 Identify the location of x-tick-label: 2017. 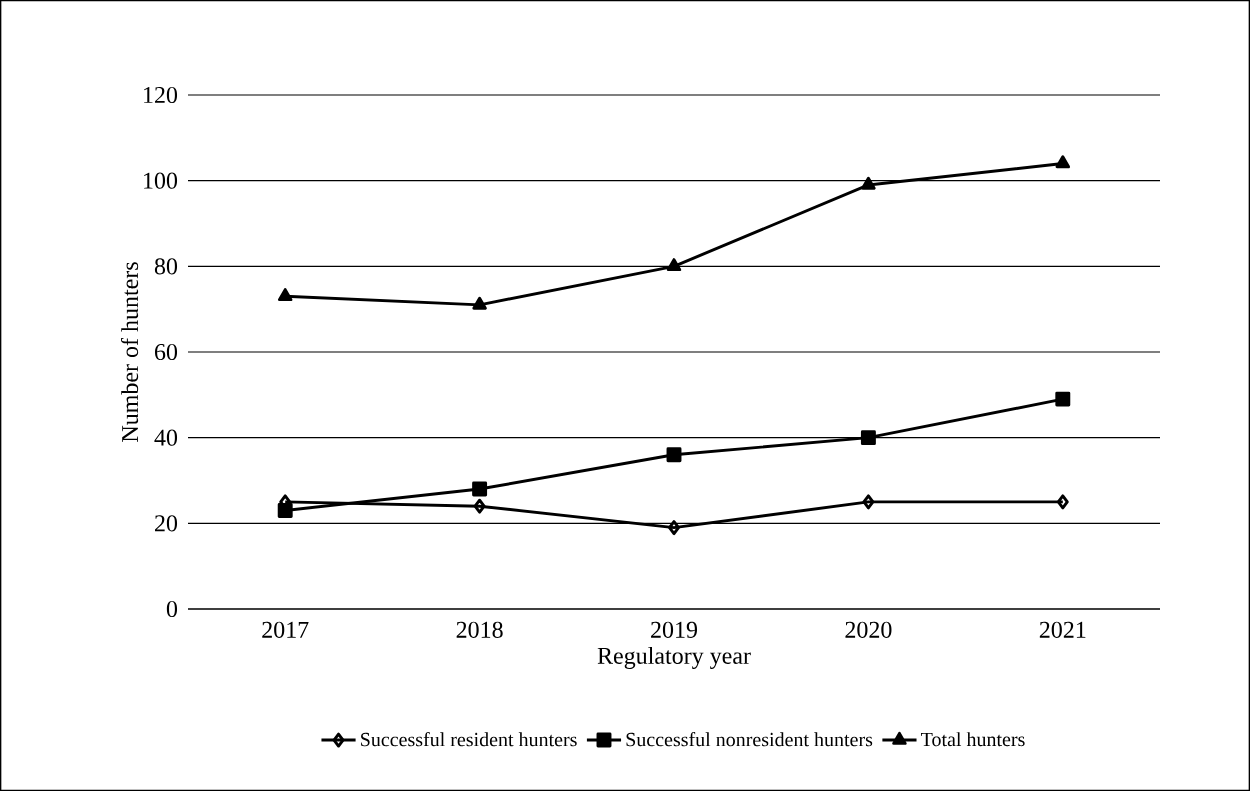
(285, 629).